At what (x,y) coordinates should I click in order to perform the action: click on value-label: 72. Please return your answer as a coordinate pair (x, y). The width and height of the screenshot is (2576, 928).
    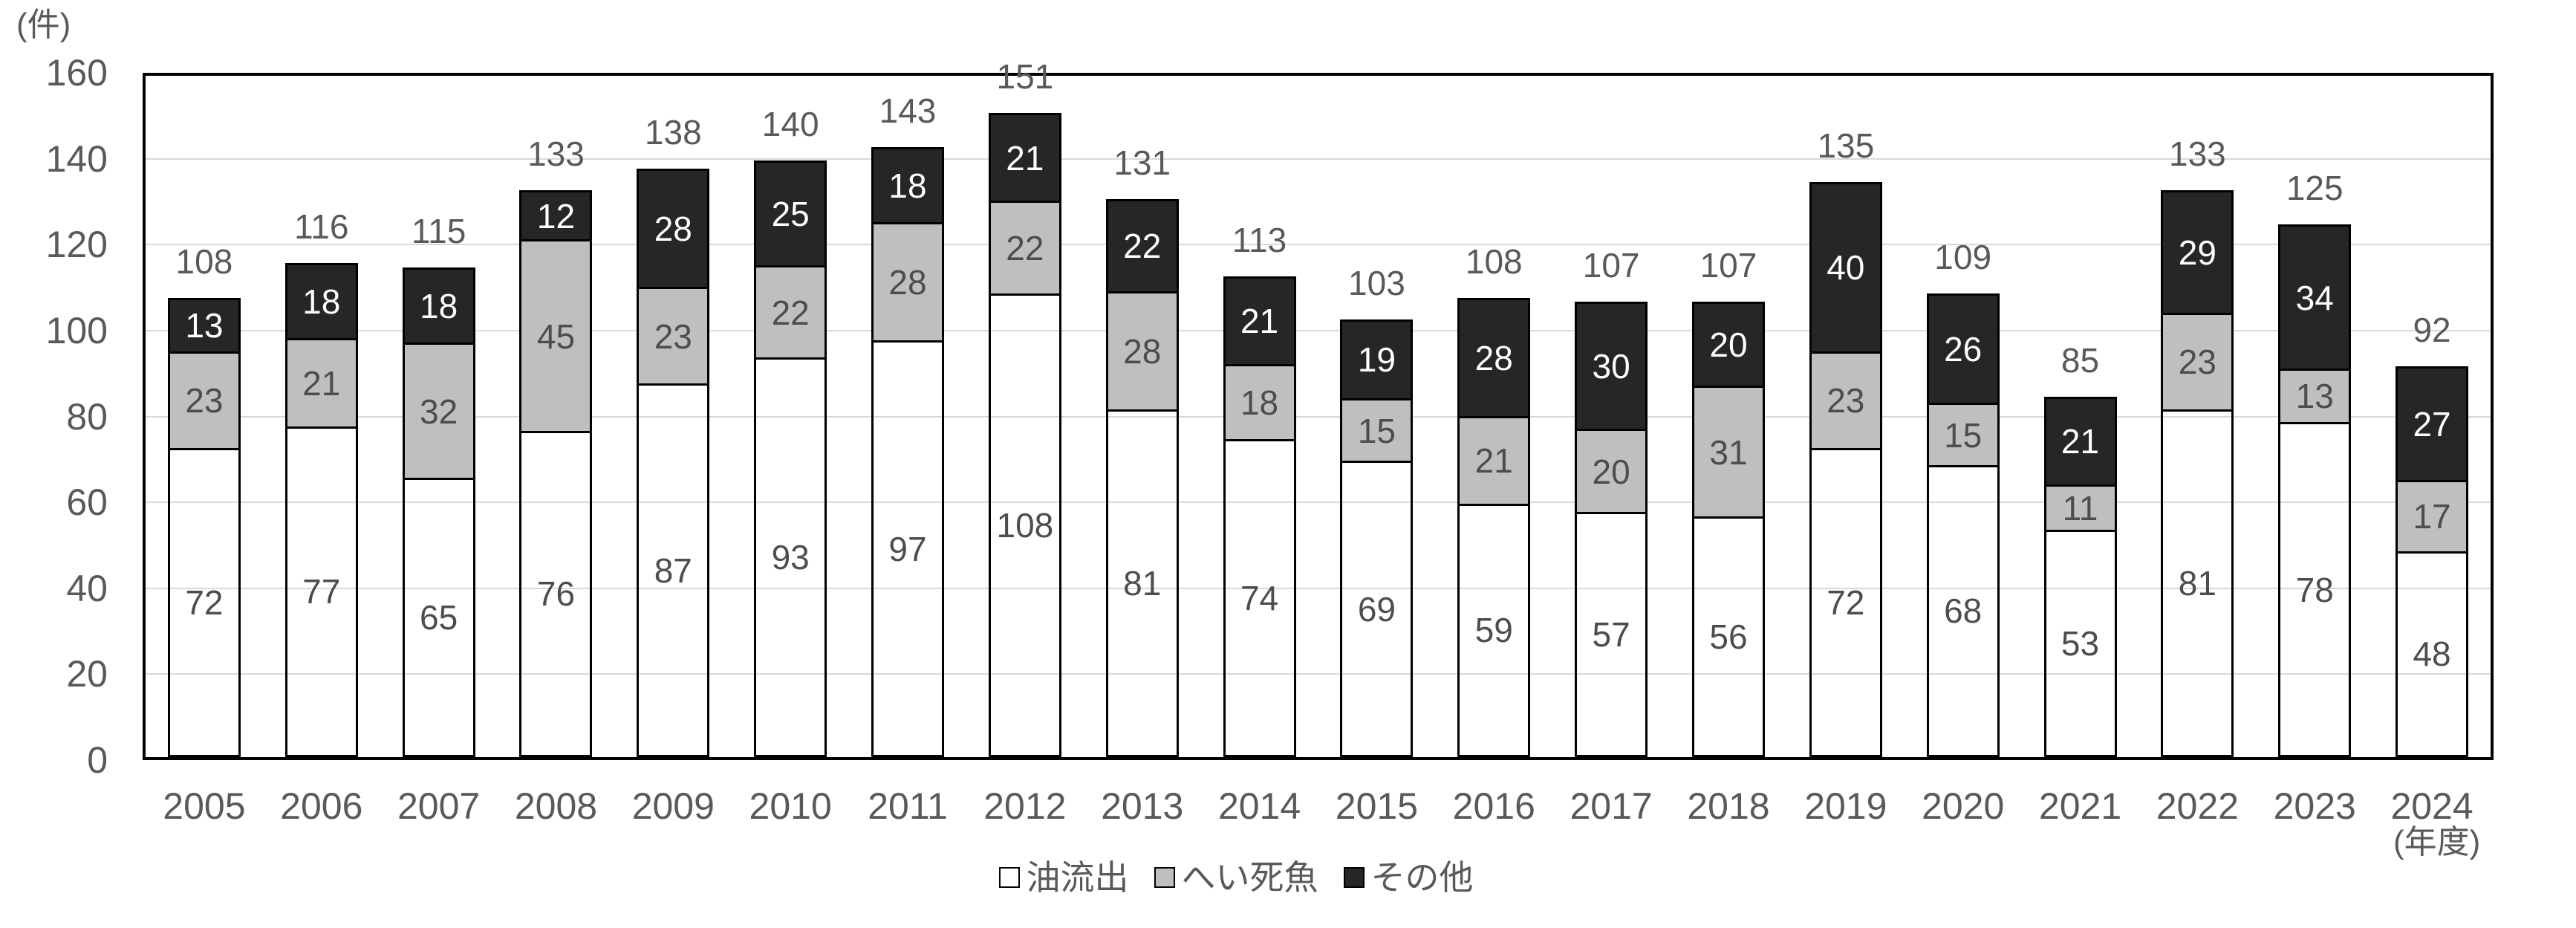
    Looking at the image, I should click on (1846, 602).